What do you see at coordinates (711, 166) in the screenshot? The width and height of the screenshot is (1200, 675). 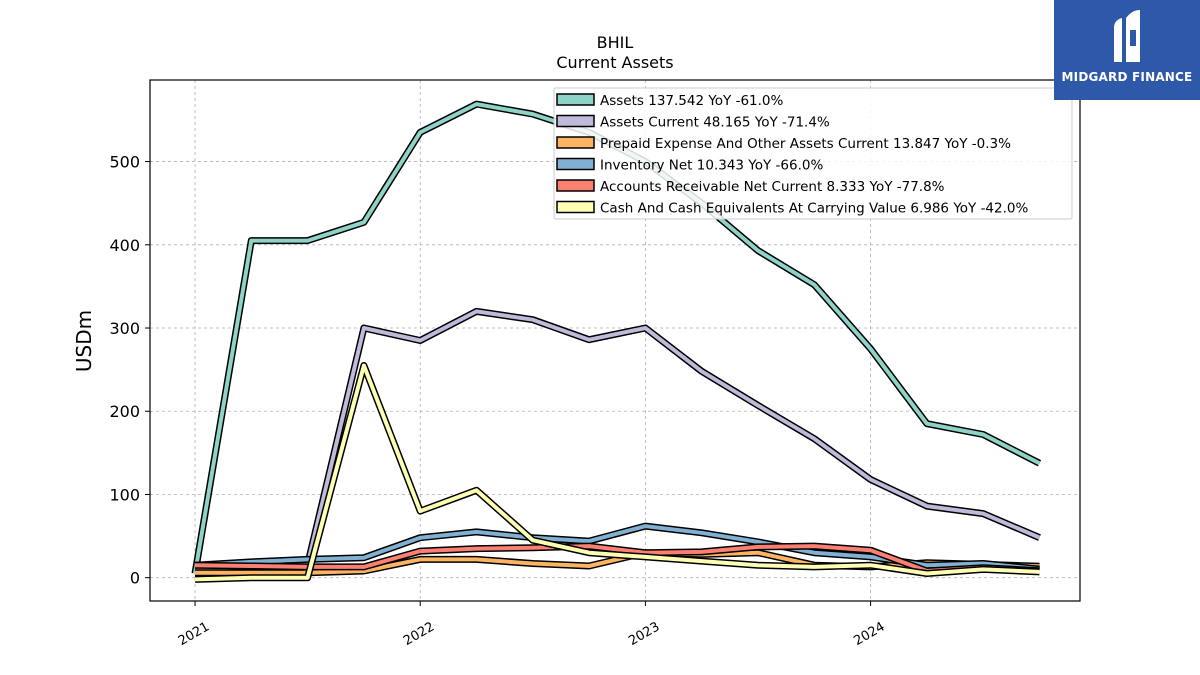 I see `legend-label-3: Inventory Net 10.343 YoY -66.0%` at bounding box center [711, 166].